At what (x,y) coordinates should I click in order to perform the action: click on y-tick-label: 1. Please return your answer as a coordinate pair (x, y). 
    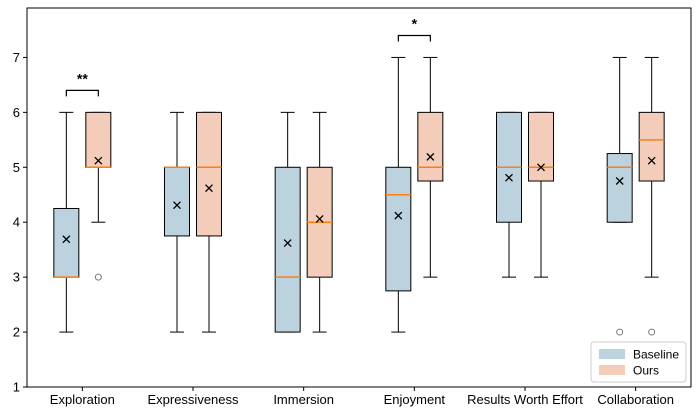
    Looking at the image, I should click on (16, 387).